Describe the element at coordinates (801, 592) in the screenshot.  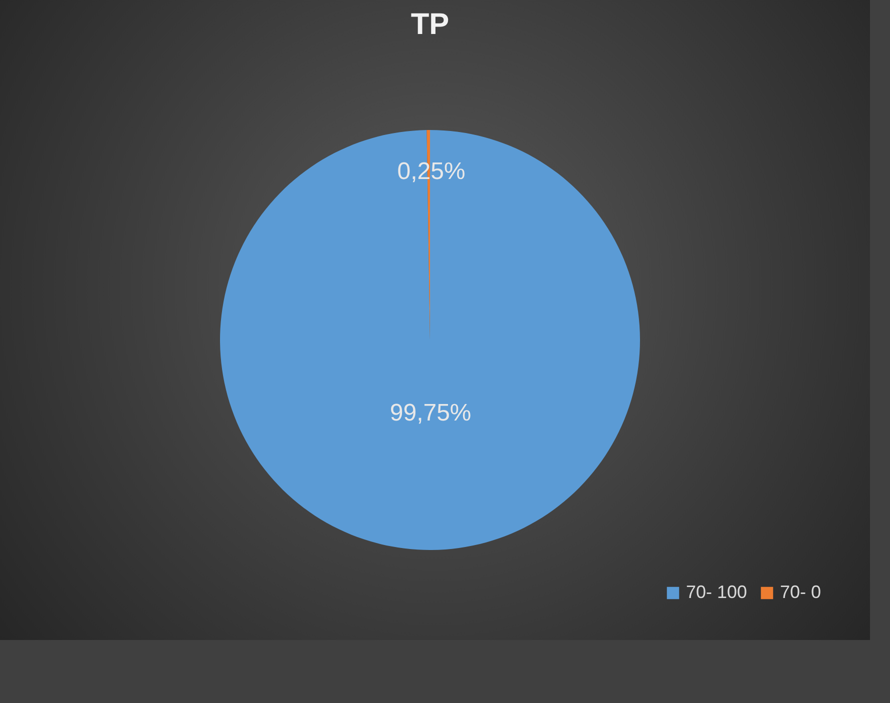
I see `legend-label: 70- 0` at that location.